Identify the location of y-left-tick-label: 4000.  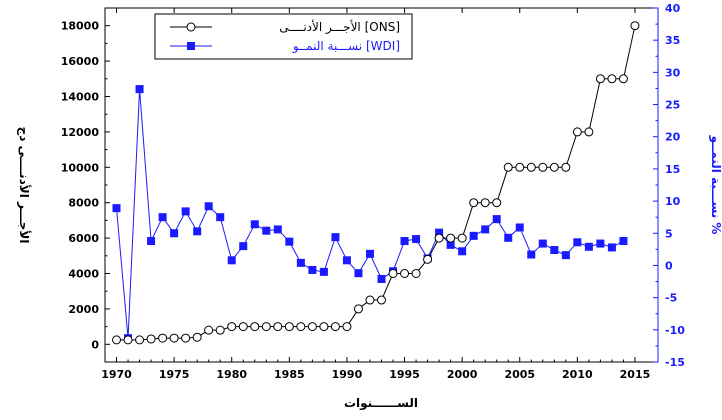
(83, 274).